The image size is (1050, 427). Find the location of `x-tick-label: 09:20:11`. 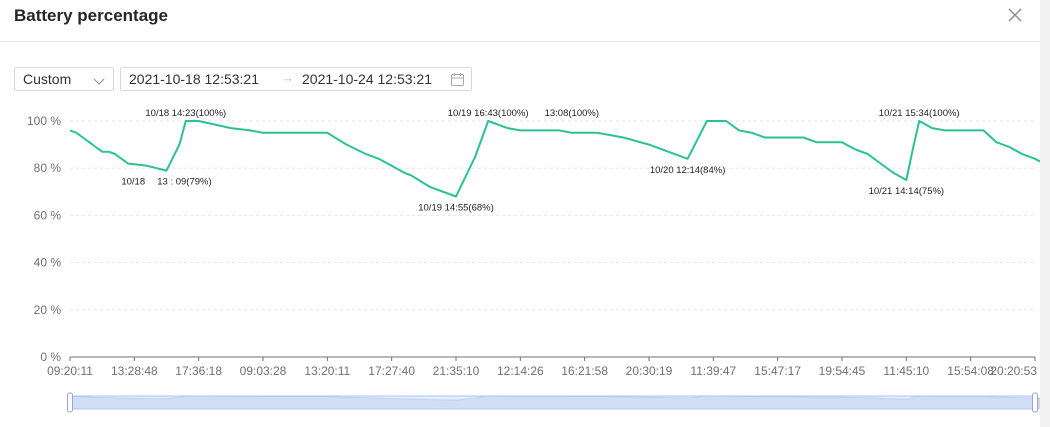

x-tick-label: 09:20:11 is located at coordinates (70, 371).